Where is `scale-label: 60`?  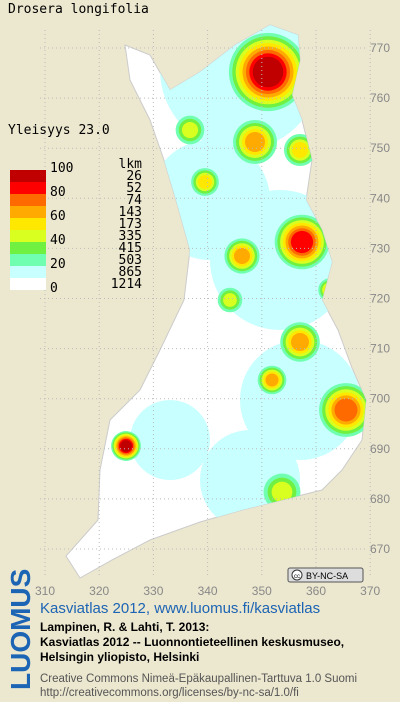
scale-label: 60 is located at coordinates (58, 216).